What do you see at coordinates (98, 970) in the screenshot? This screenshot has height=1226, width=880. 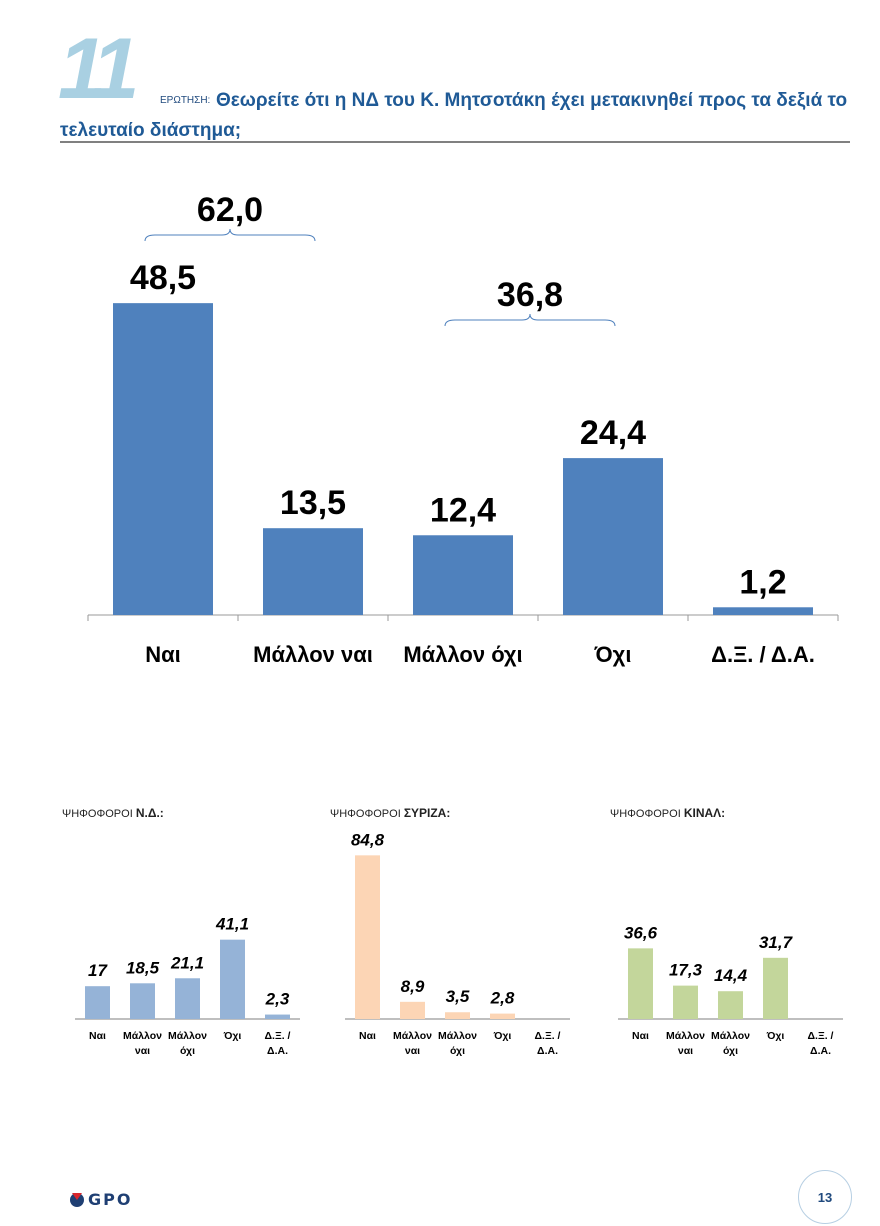 I see `data-label: 17` at bounding box center [98, 970].